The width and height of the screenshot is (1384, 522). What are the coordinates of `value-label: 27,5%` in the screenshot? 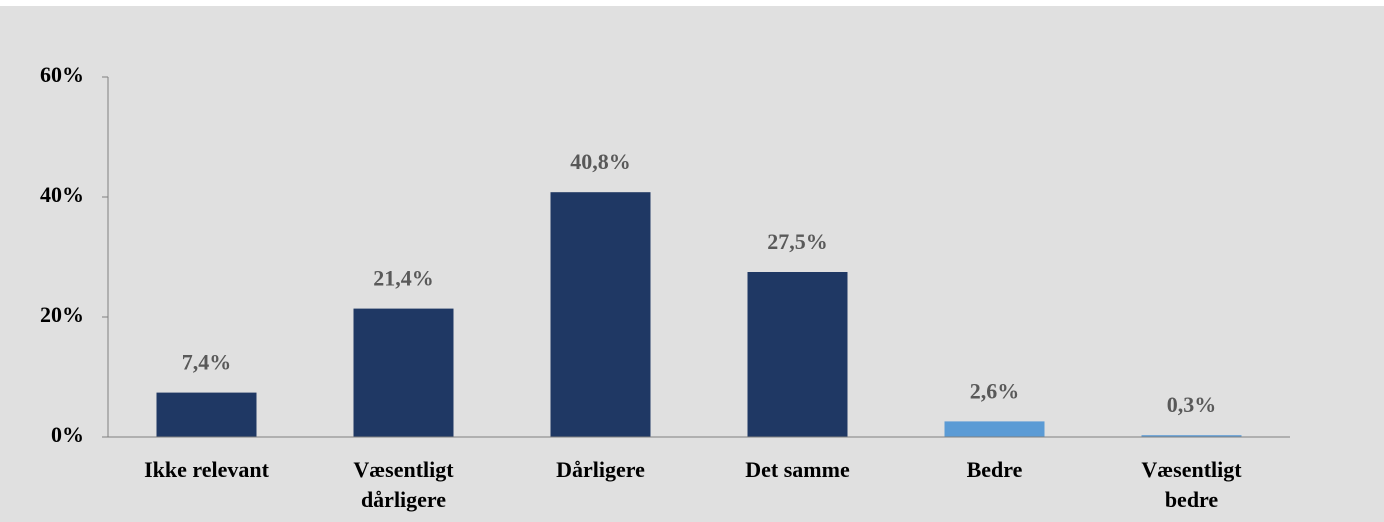 It's located at (797, 241).